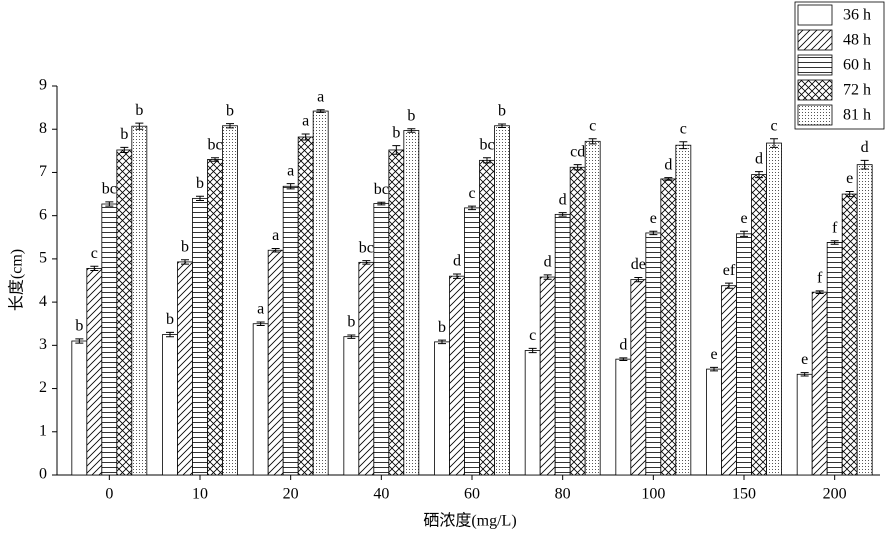 This screenshot has height=538, width=886. I want to click on x-tick-label: 60, so click(472, 494).